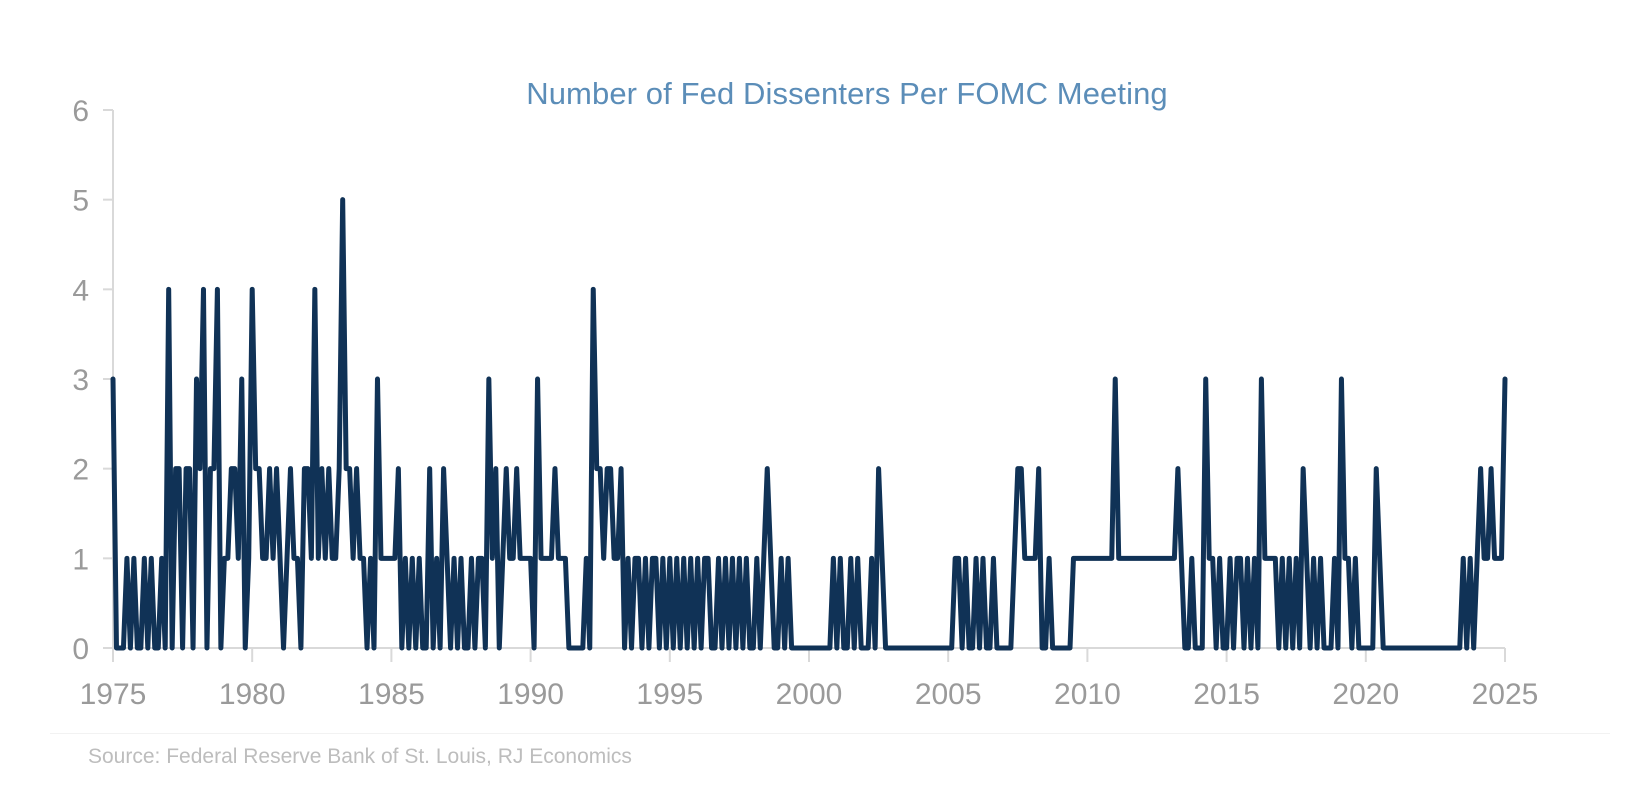  Describe the element at coordinates (1087, 694) in the screenshot. I see `x-axis-tick-label: 2010` at that location.